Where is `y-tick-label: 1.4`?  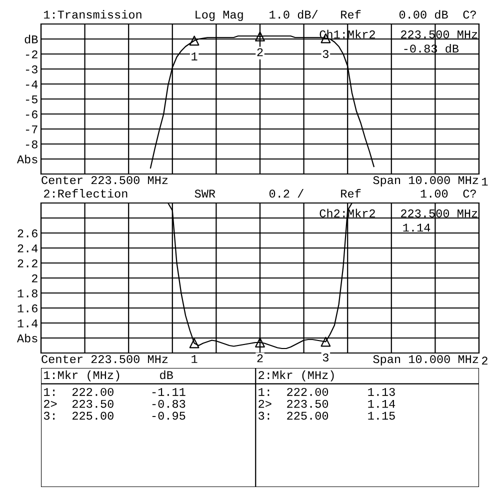
y-tick-label: 1.4 is located at coordinates (28, 324).